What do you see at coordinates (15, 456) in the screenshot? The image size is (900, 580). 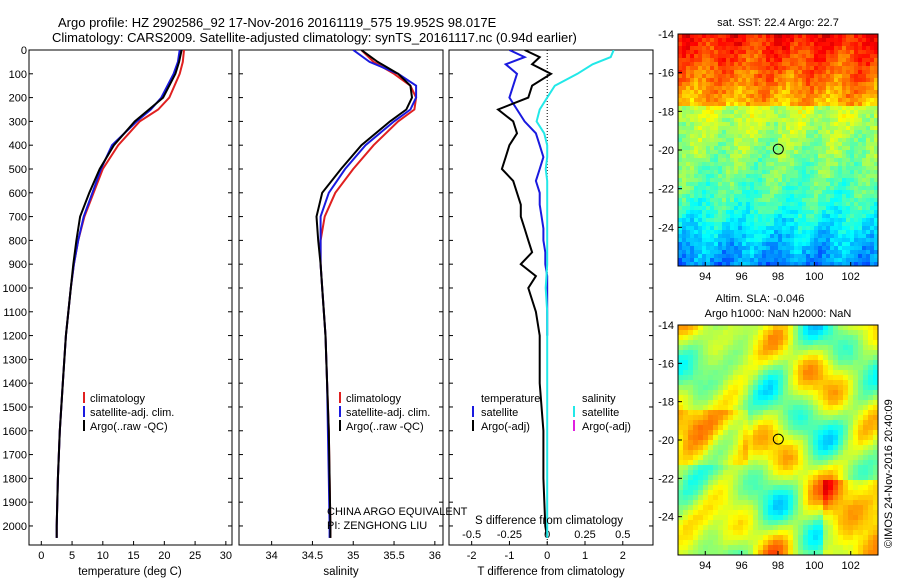 I see `y-tick-label: 1700` at bounding box center [15, 456].